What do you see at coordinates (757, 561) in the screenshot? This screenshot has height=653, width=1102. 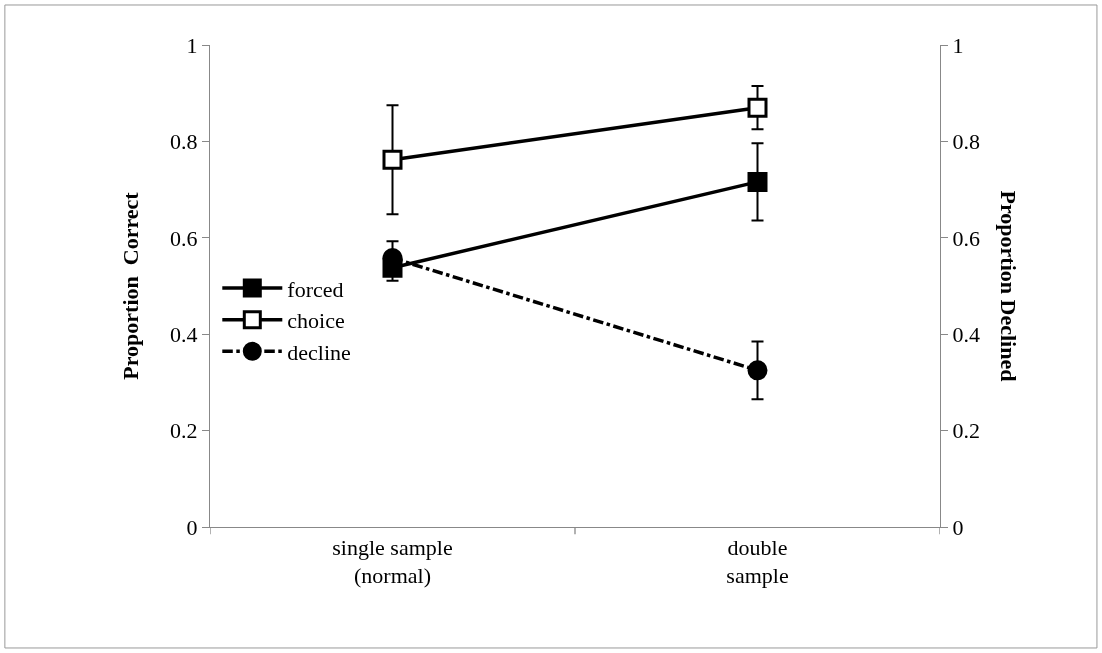 I see `x-tick-label: double sample` at bounding box center [757, 561].